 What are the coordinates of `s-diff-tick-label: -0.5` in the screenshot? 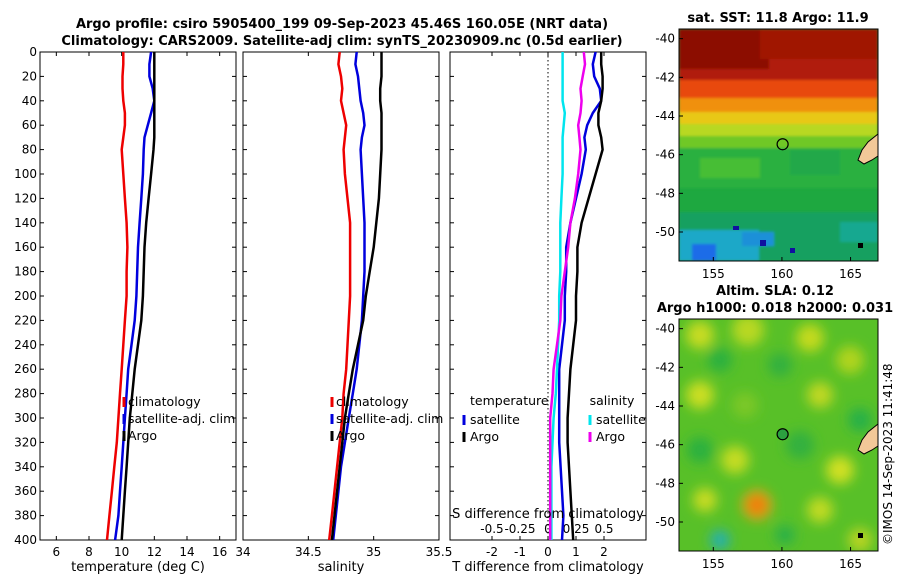 It's located at (491, 529).